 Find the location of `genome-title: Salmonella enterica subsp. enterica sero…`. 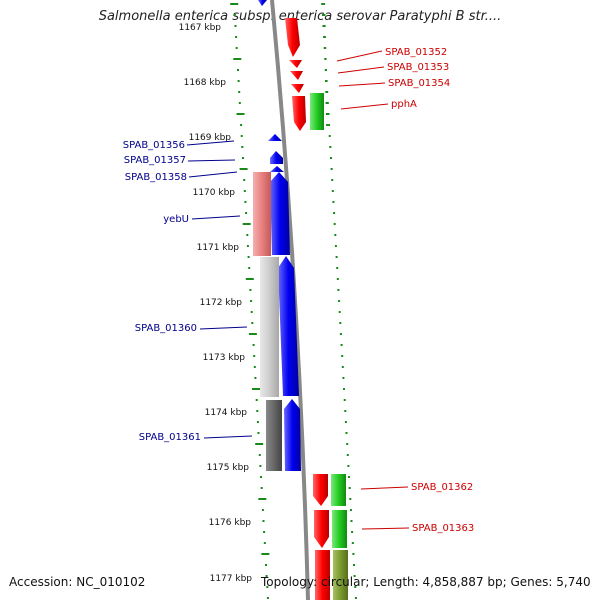

genome-title: Salmonella enterica subsp. enterica sero… is located at coordinates (300, 16).